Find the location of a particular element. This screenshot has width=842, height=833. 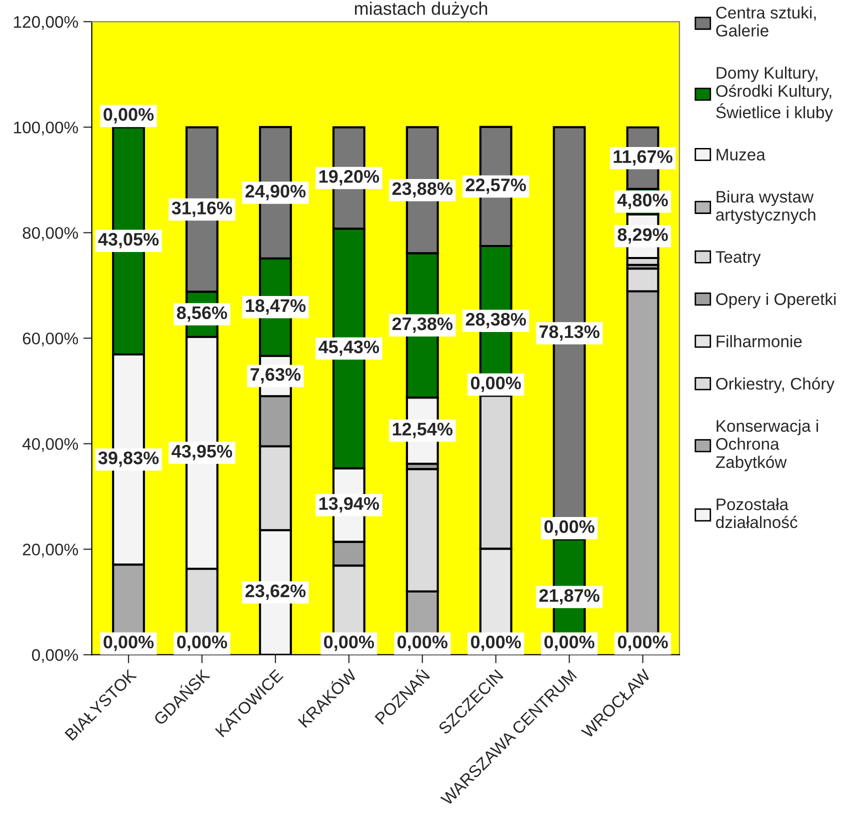

y-tick-label: 20,00% is located at coordinates (50, 551).